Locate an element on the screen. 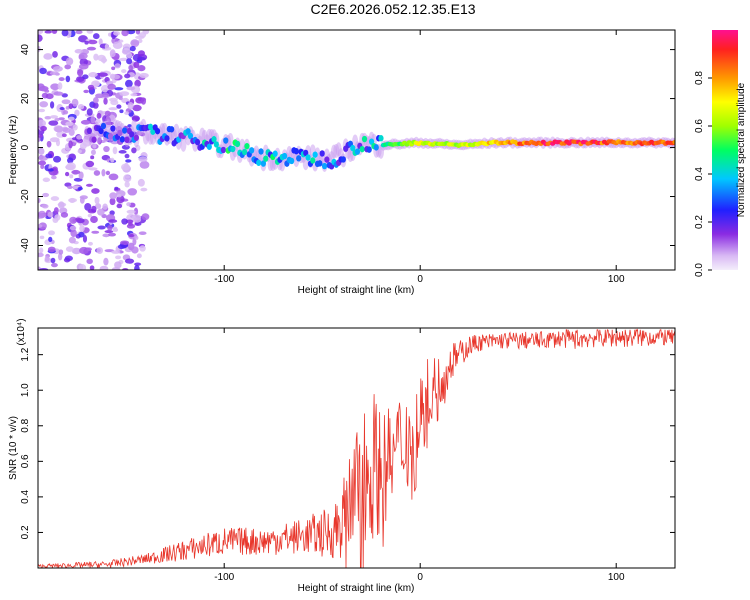 The width and height of the screenshot is (750, 600). snr-y-tick-label: 0.6 is located at coordinates (25, 461).